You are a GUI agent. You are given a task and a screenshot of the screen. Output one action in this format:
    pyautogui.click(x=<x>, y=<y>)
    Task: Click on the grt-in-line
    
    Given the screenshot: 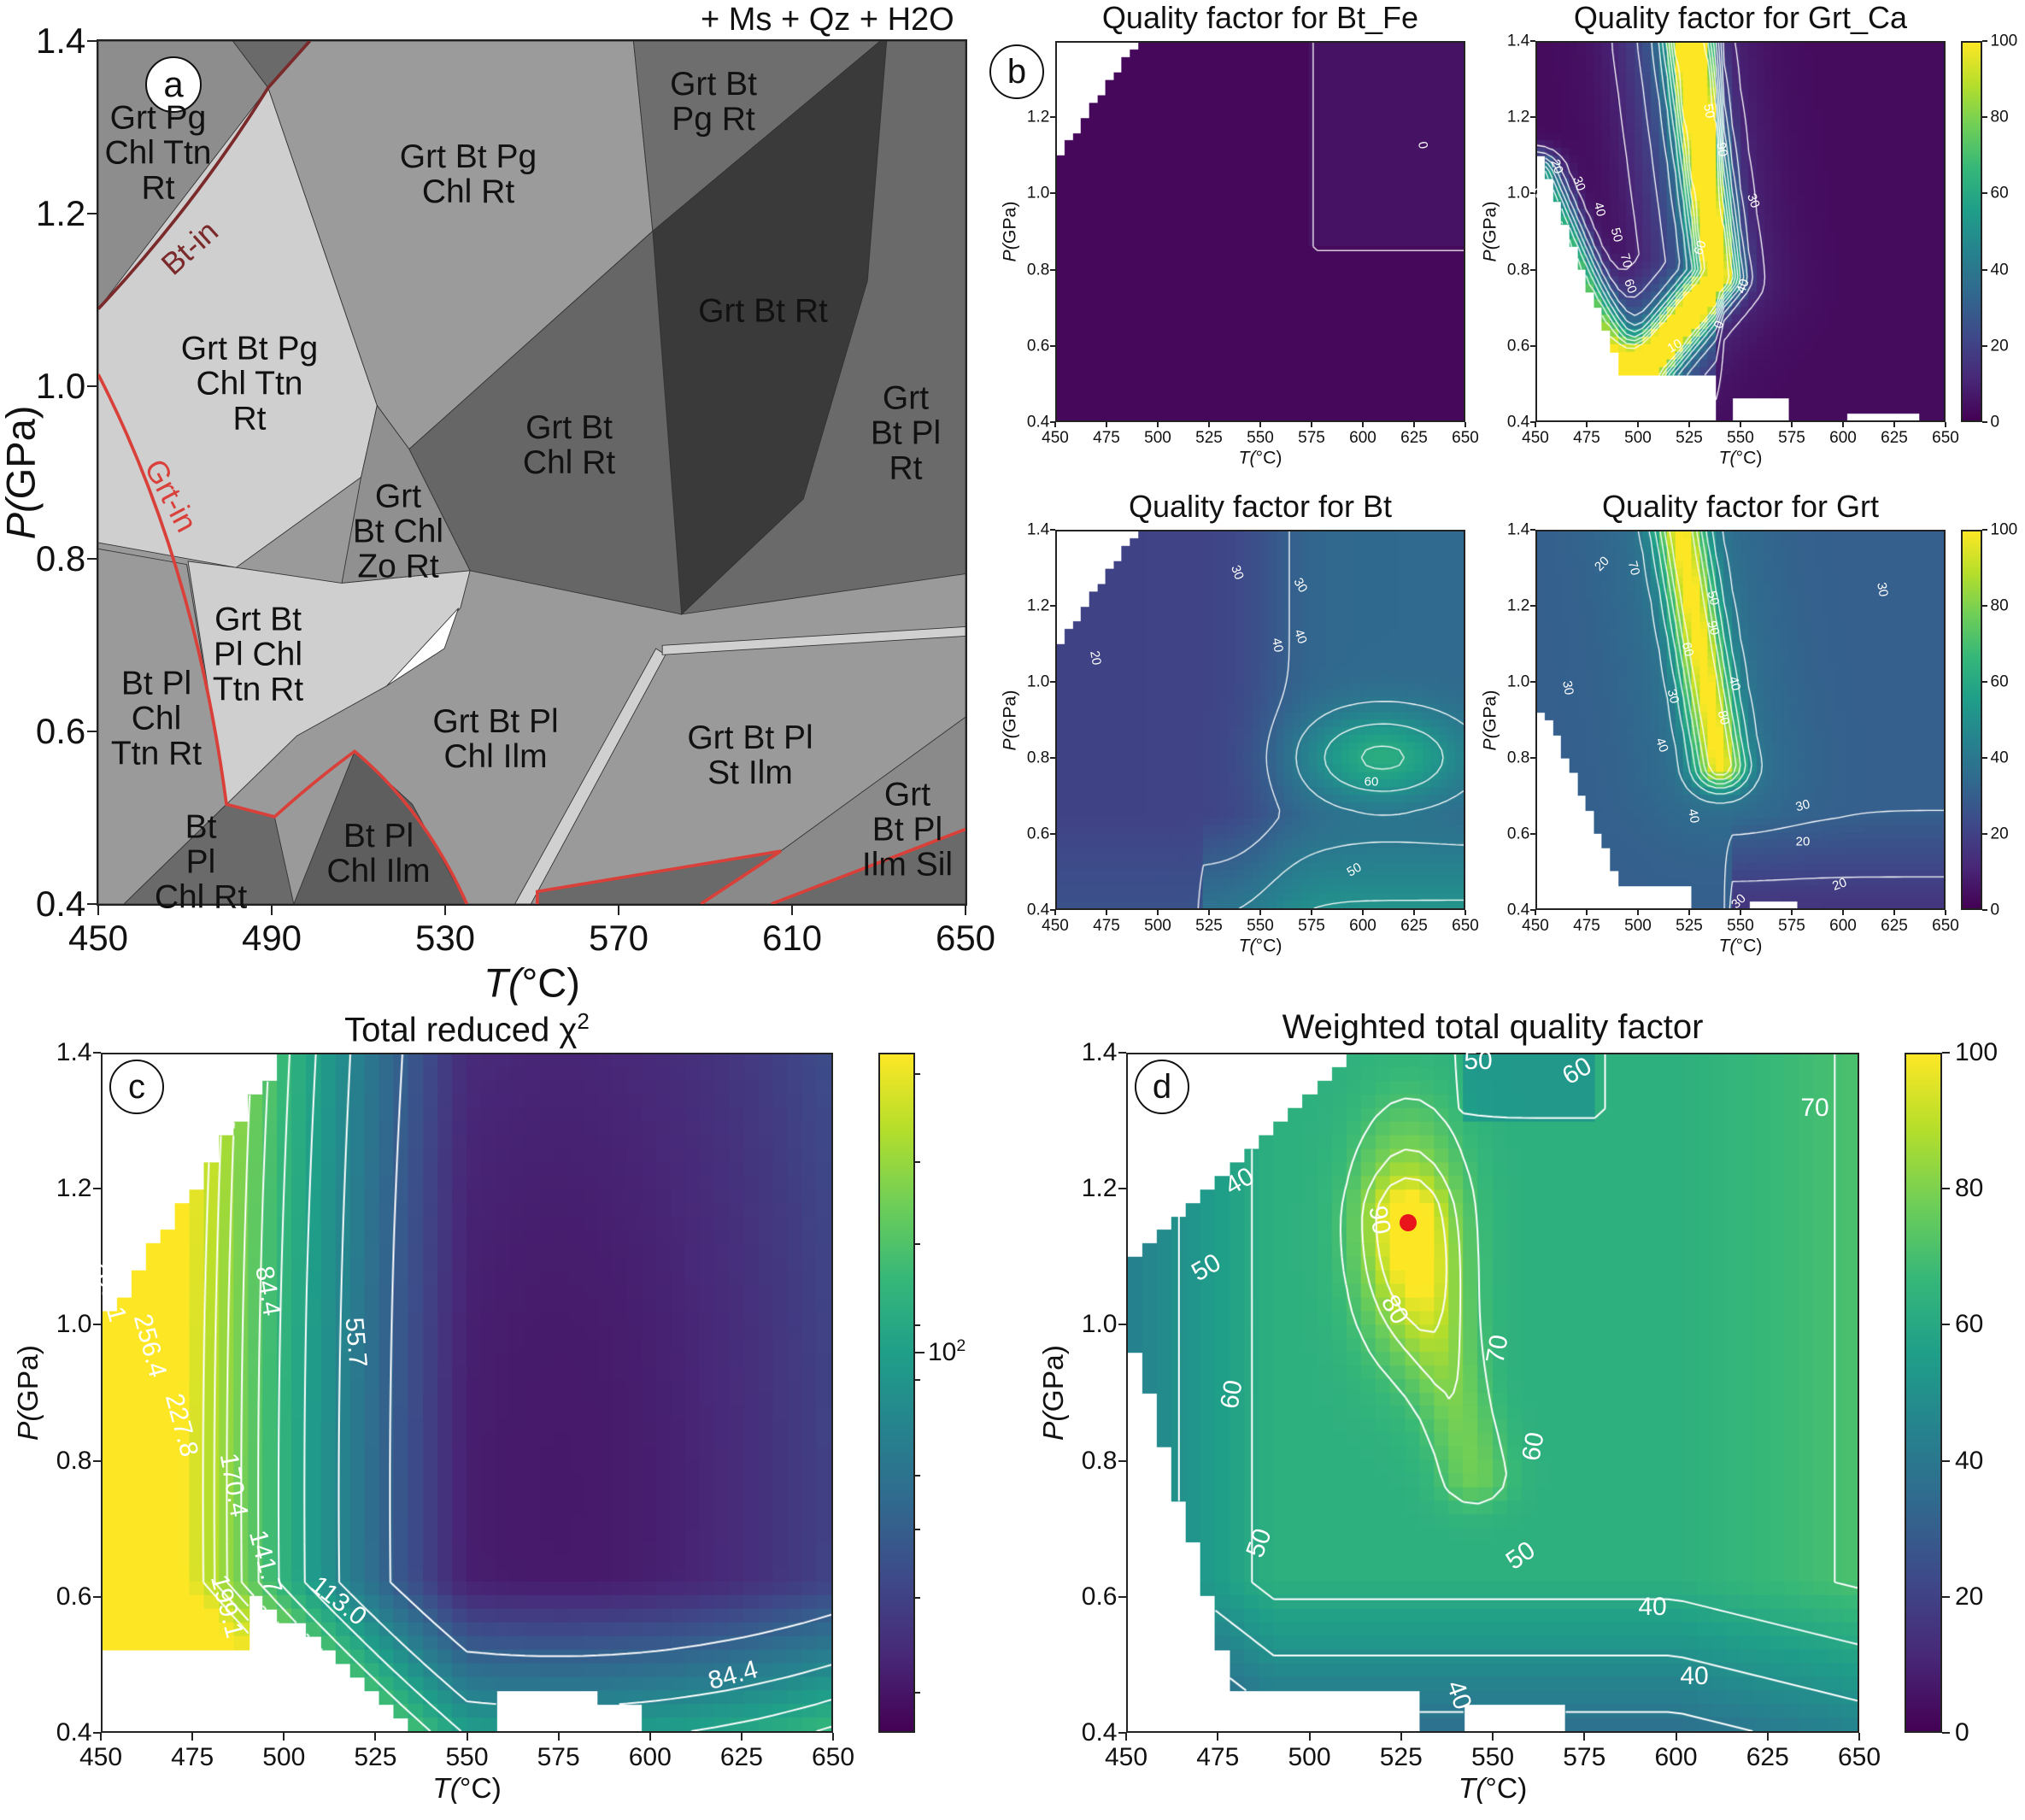 What is the action you would take?
    pyautogui.click(x=283, y=638)
    